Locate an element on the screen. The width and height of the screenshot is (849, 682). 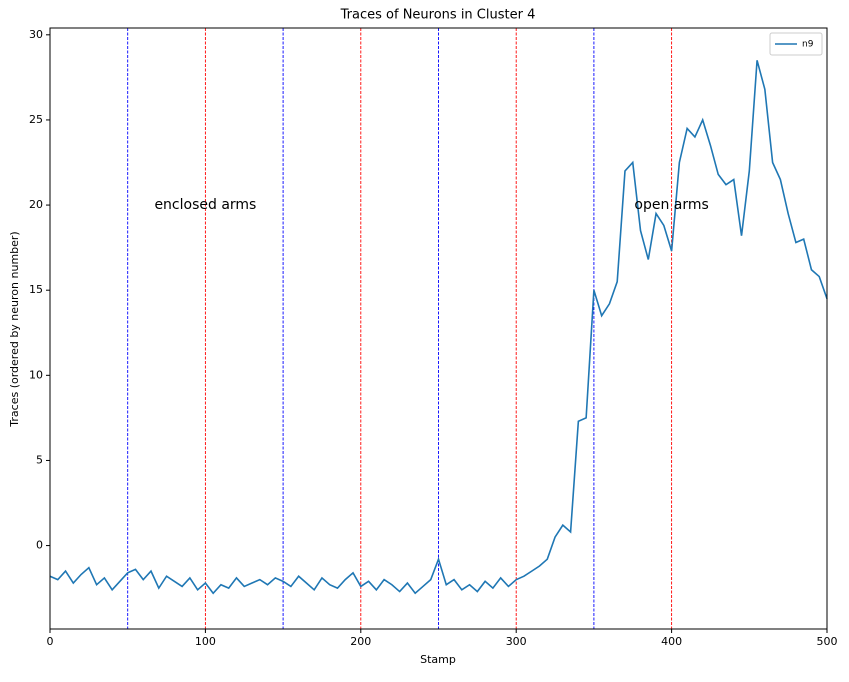
x-axis-label: Stamp is located at coordinates (438, 659).